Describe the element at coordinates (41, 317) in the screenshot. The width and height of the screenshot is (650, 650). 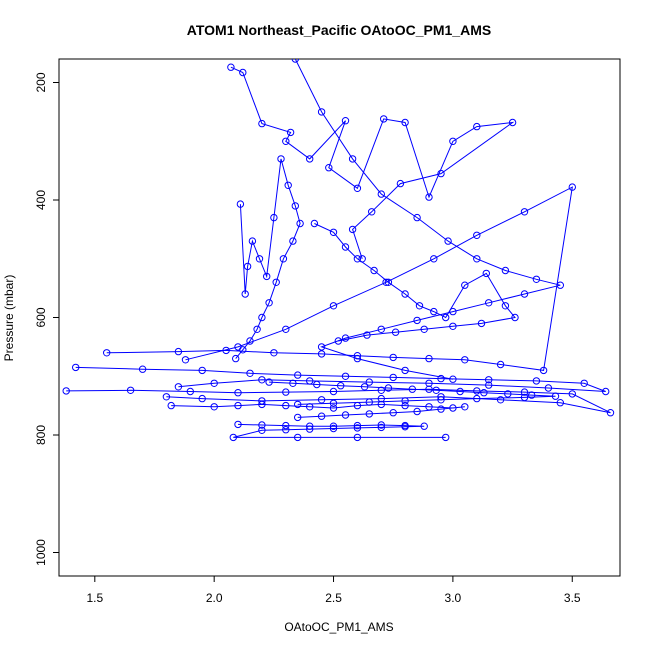
I see `y-tick-label: 600` at that location.